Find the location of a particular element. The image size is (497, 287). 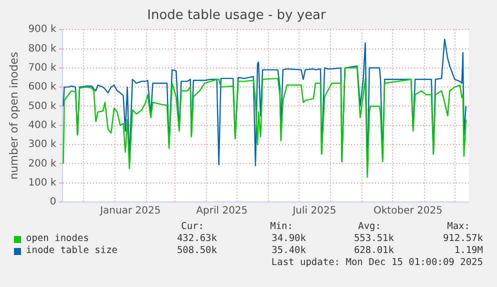

text: 432.63k is located at coordinates (196, 238).